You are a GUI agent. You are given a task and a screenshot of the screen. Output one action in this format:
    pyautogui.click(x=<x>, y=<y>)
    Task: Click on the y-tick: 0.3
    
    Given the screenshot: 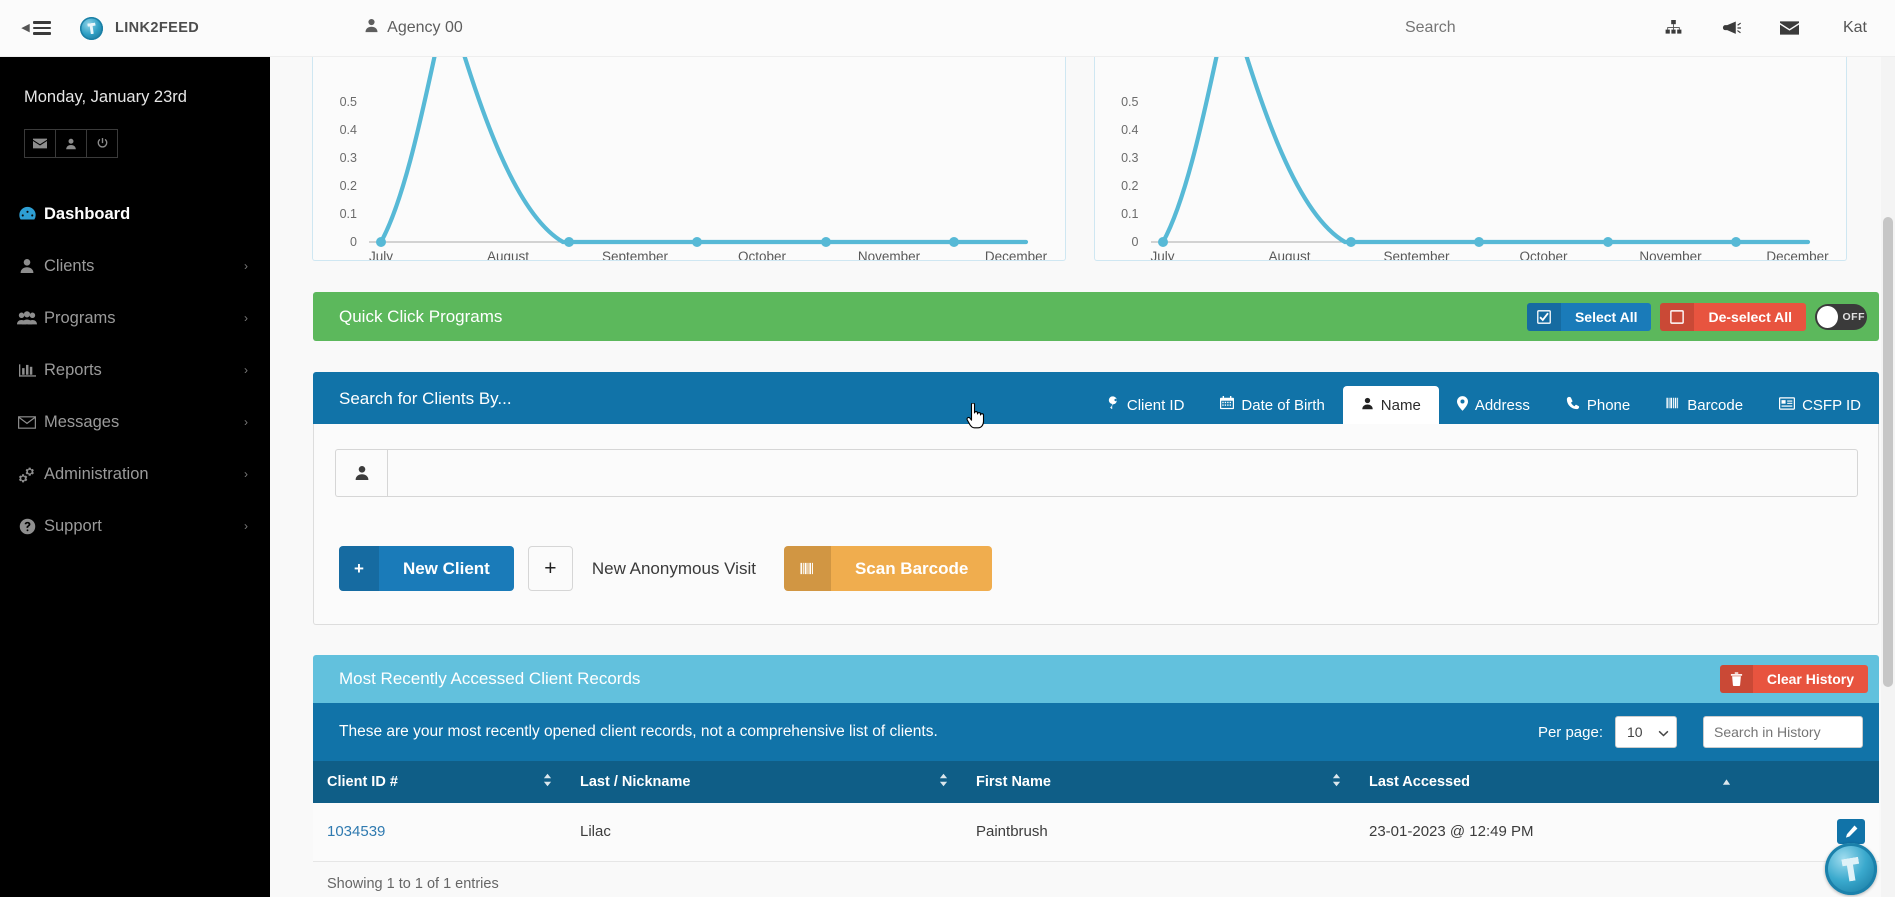 What is the action you would take?
    pyautogui.click(x=1130, y=158)
    